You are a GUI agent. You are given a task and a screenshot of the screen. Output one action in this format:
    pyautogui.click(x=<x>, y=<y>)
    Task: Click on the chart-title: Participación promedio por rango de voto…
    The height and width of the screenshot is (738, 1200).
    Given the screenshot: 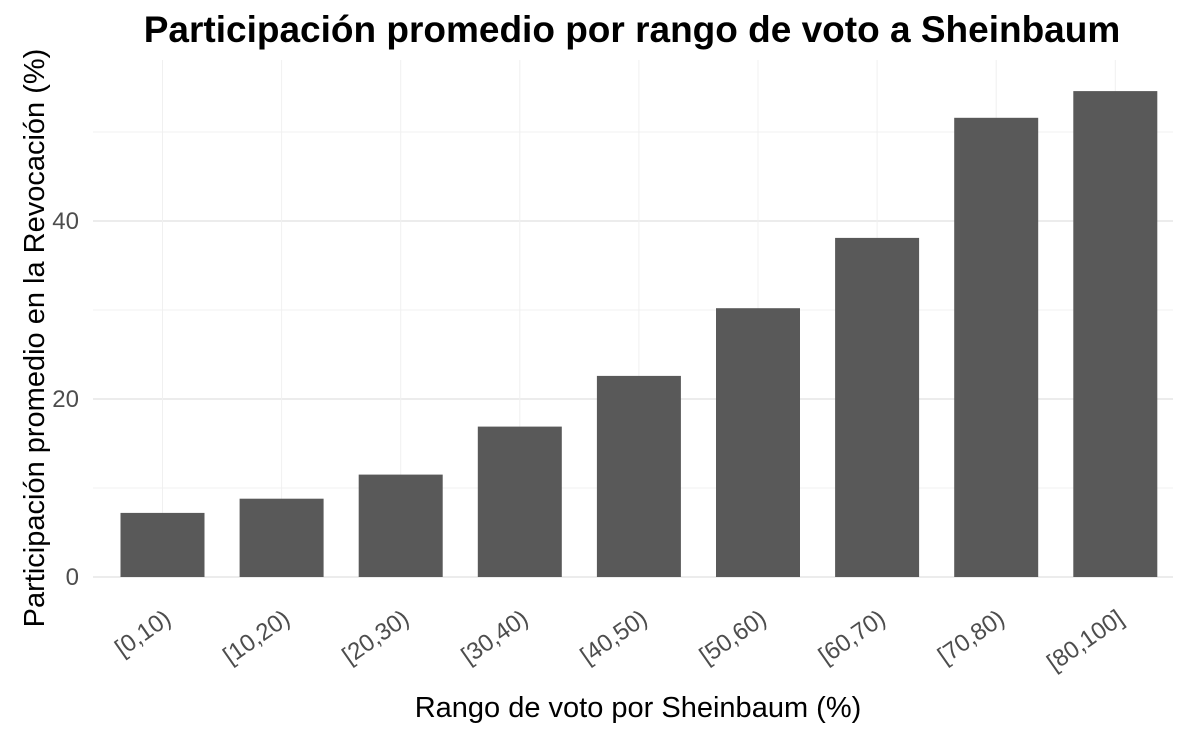 What is the action you would take?
    pyautogui.click(x=632, y=29)
    